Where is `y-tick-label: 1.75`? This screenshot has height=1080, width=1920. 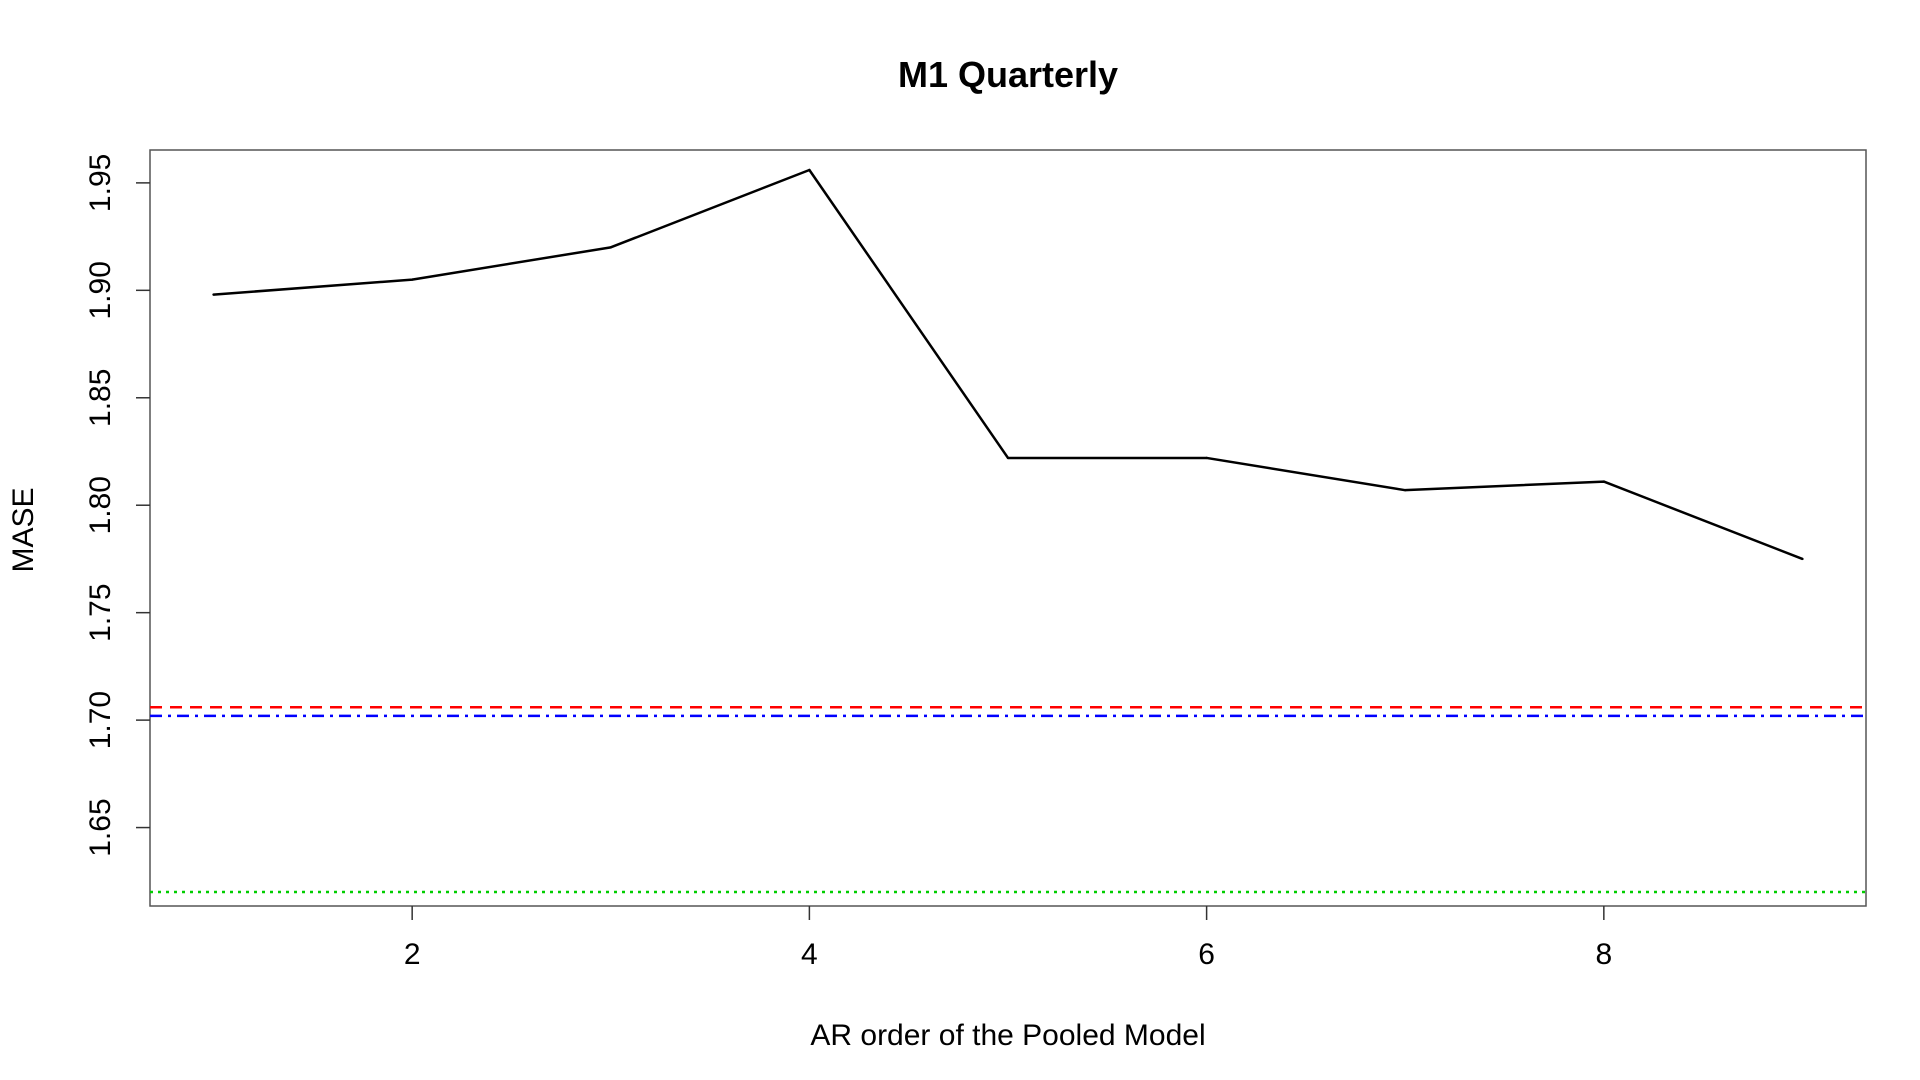 y-tick-label: 1.75 is located at coordinates (100, 612).